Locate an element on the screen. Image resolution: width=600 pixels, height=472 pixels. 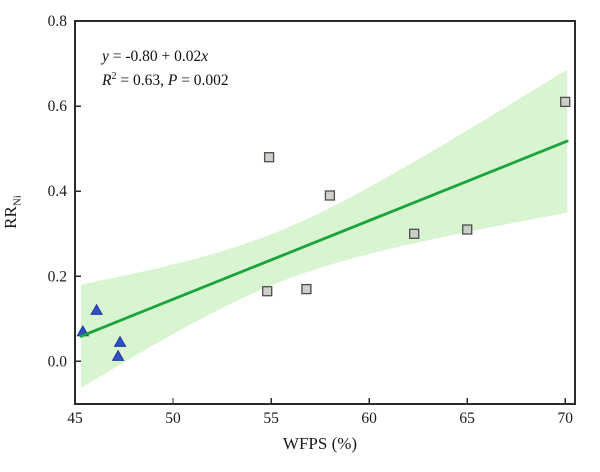
x-tick-label: 70 is located at coordinates (565, 418).